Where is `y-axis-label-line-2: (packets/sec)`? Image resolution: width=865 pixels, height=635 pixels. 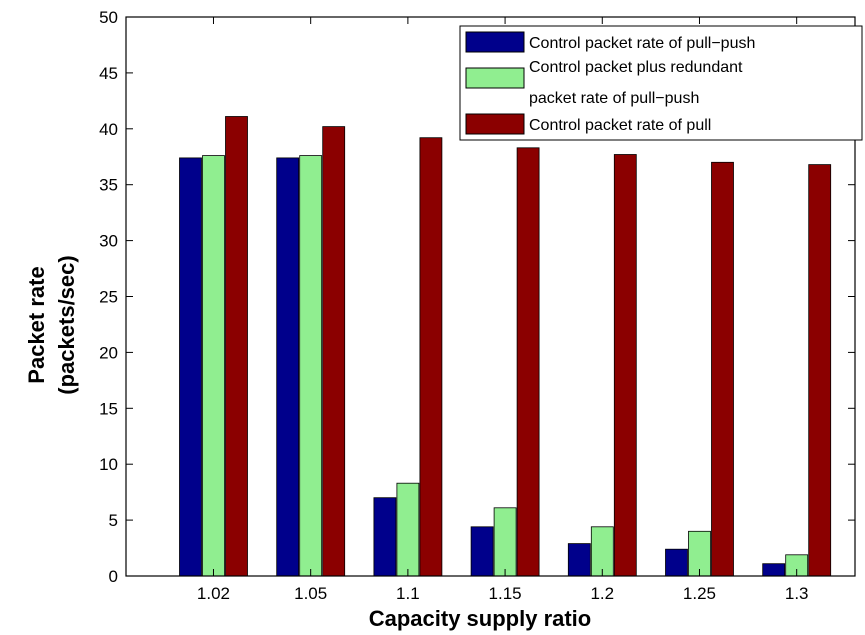 y-axis-label-line-2: (packets/sec) is located at coordinates (66, 324).